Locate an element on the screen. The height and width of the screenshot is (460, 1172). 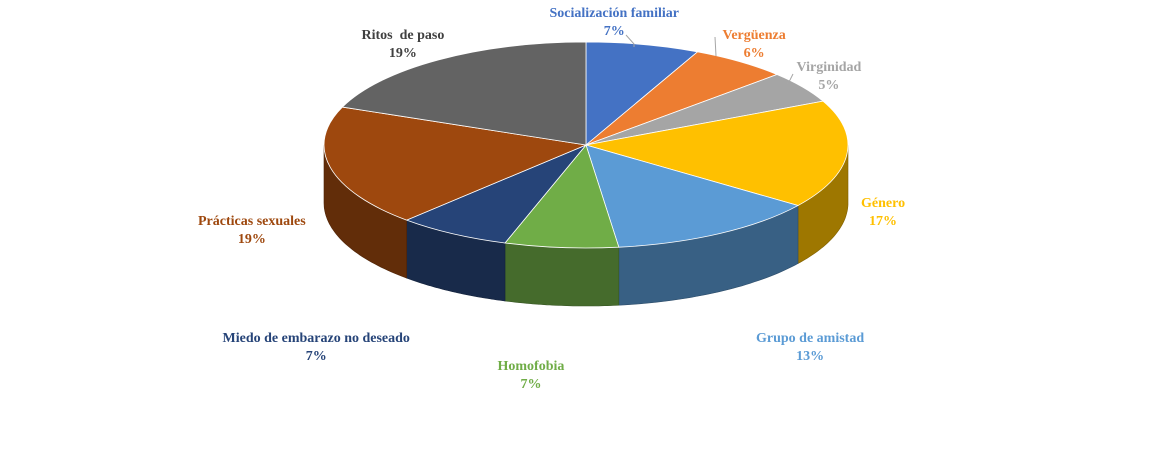
data-label-grupo-de-amistad: Grupo de amistad 13% is located at coordinates (810, 348).